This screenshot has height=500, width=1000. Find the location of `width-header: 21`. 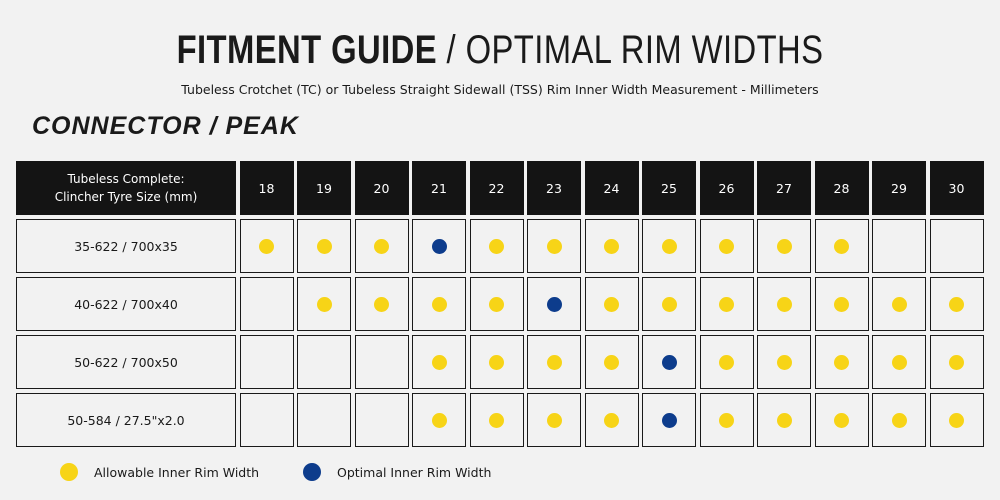

width-header: 21 is located at coordinates (439, 188).